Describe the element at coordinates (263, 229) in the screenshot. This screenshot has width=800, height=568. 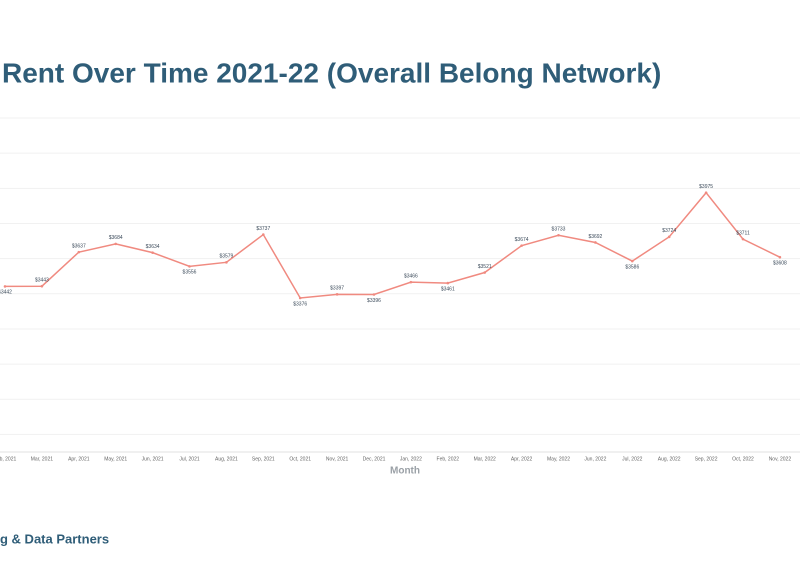
I see `value-label: $3737` at that location.